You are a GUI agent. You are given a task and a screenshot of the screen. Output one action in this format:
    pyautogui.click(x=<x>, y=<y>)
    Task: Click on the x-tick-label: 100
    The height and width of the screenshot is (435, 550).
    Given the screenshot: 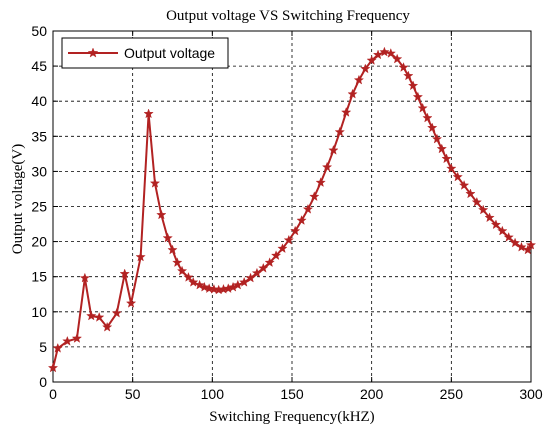 What is the action you would take?
    pyautogui.click(x=213, y=394)
    